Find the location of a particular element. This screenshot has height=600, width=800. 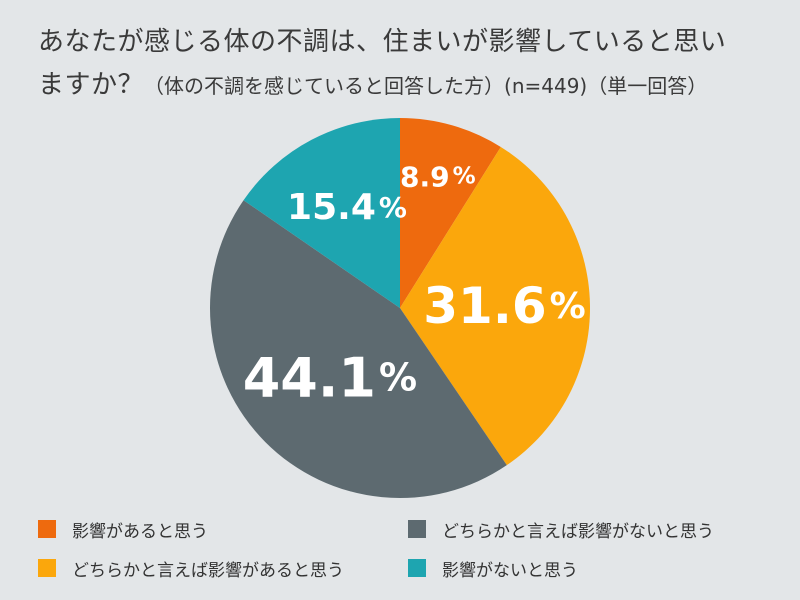

legend-item-yes: 影響があると思う is located at coordinates (123, 529).